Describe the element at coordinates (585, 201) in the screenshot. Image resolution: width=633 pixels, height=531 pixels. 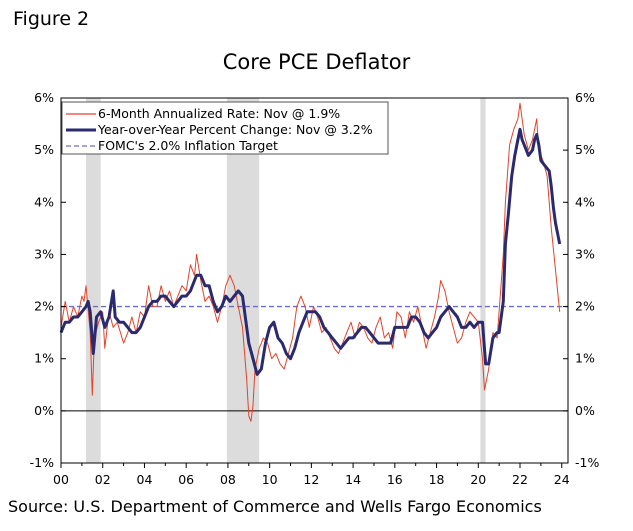
I see `y-tick-right-label: 4%` at that location.